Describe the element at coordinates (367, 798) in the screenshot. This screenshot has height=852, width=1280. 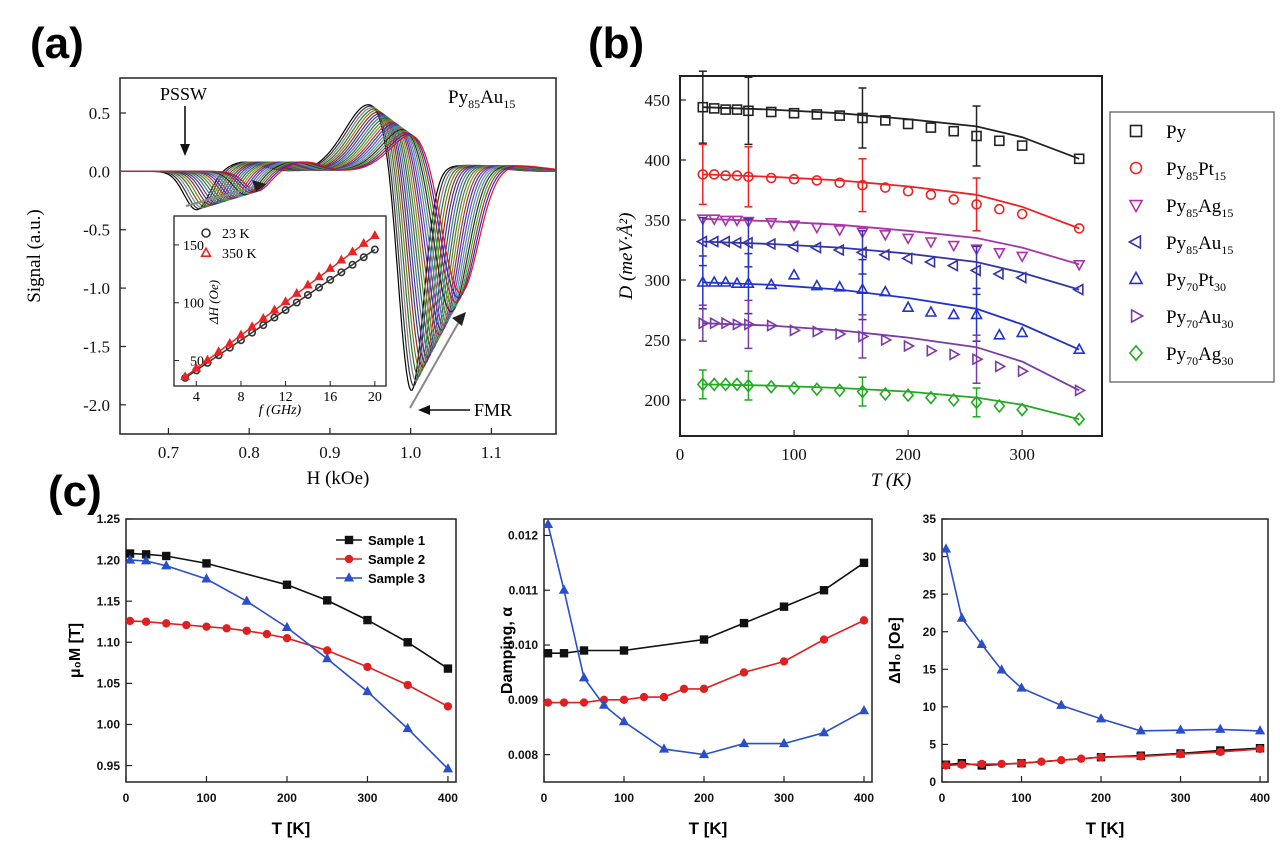
I see `panel-c1-xtick-label: 300` at that location.